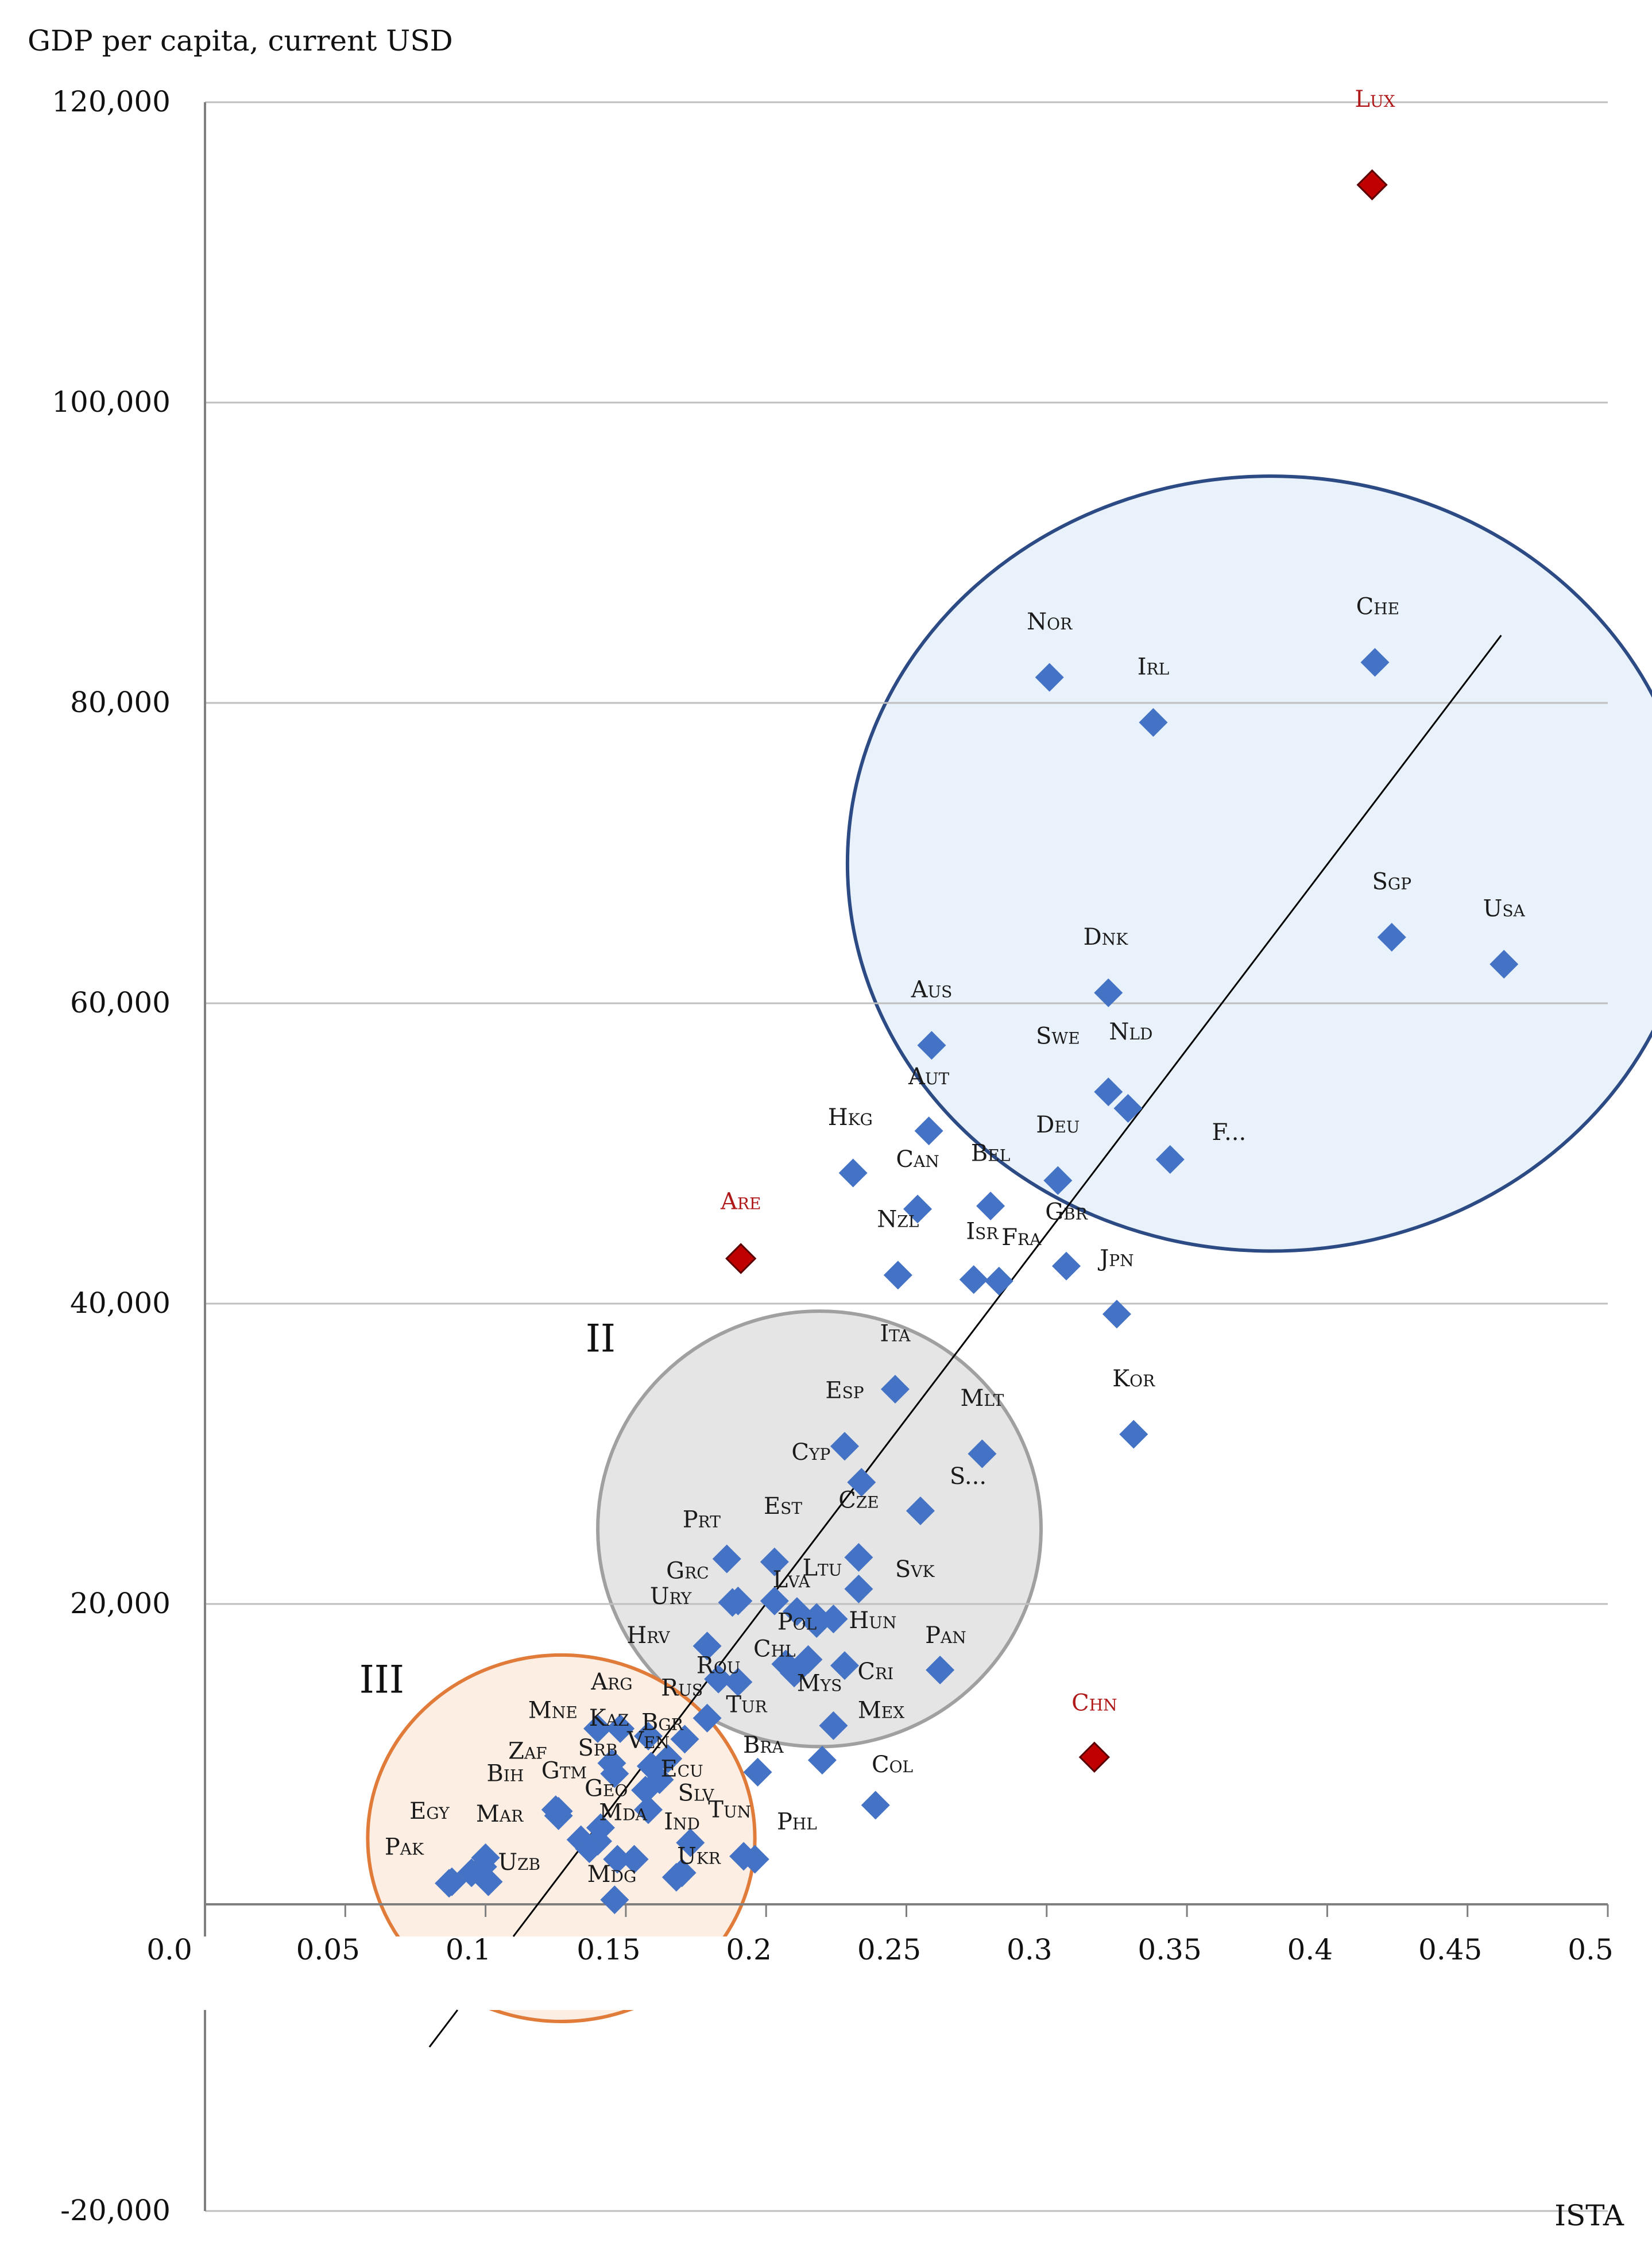 The image size is (1652, 2242). Describe the element at coordinates (1130, 1032) in the screenshot. I see `point-label: Nld` at that location.